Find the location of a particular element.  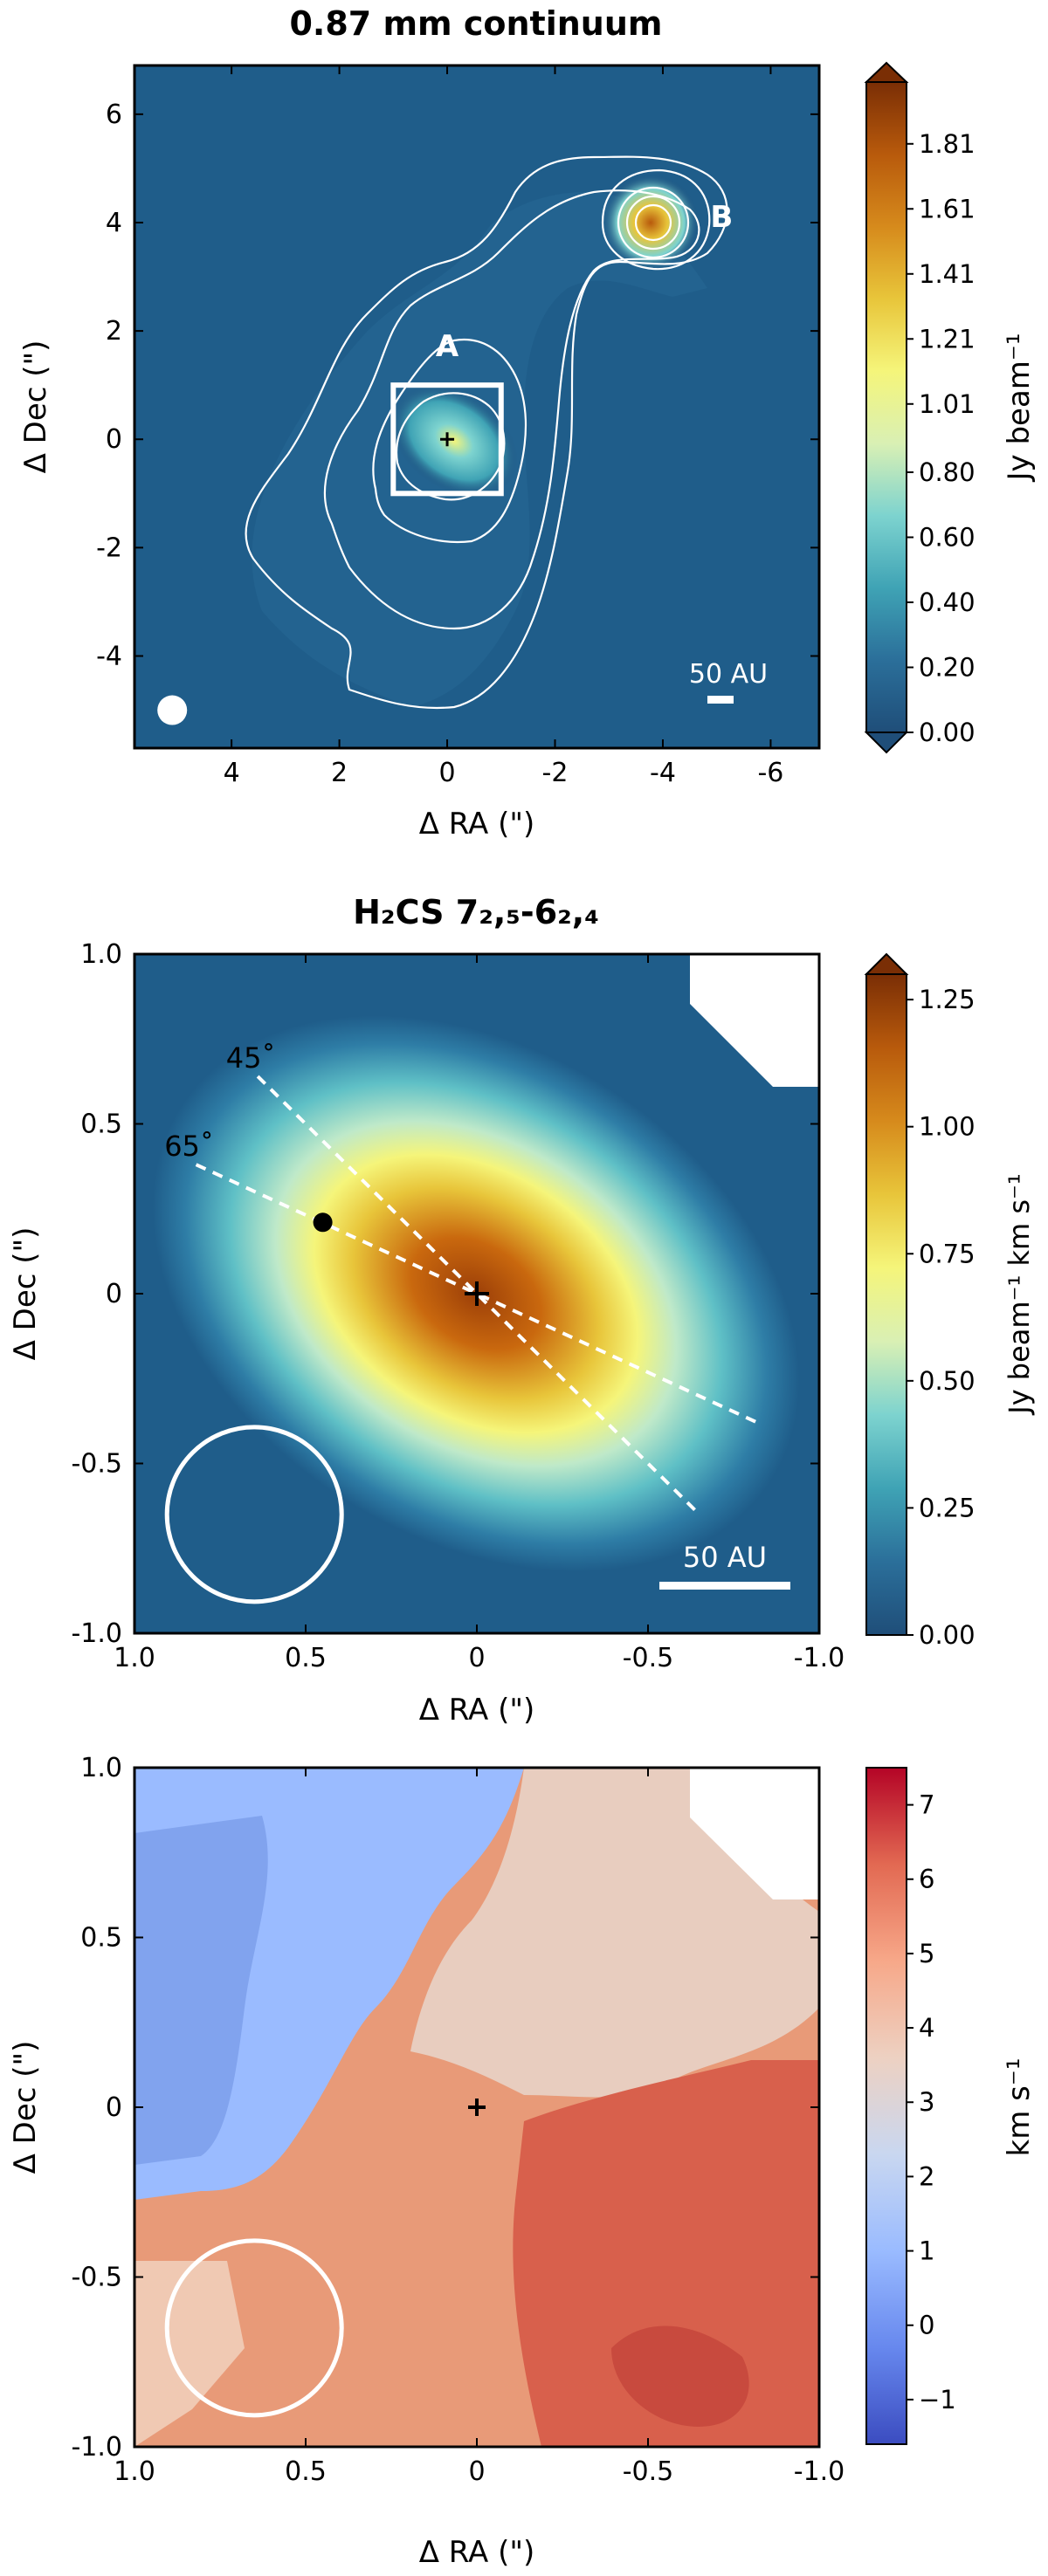

colorbar1-label: Jy beam⁻¹ is located at coordinates (1019, 408).